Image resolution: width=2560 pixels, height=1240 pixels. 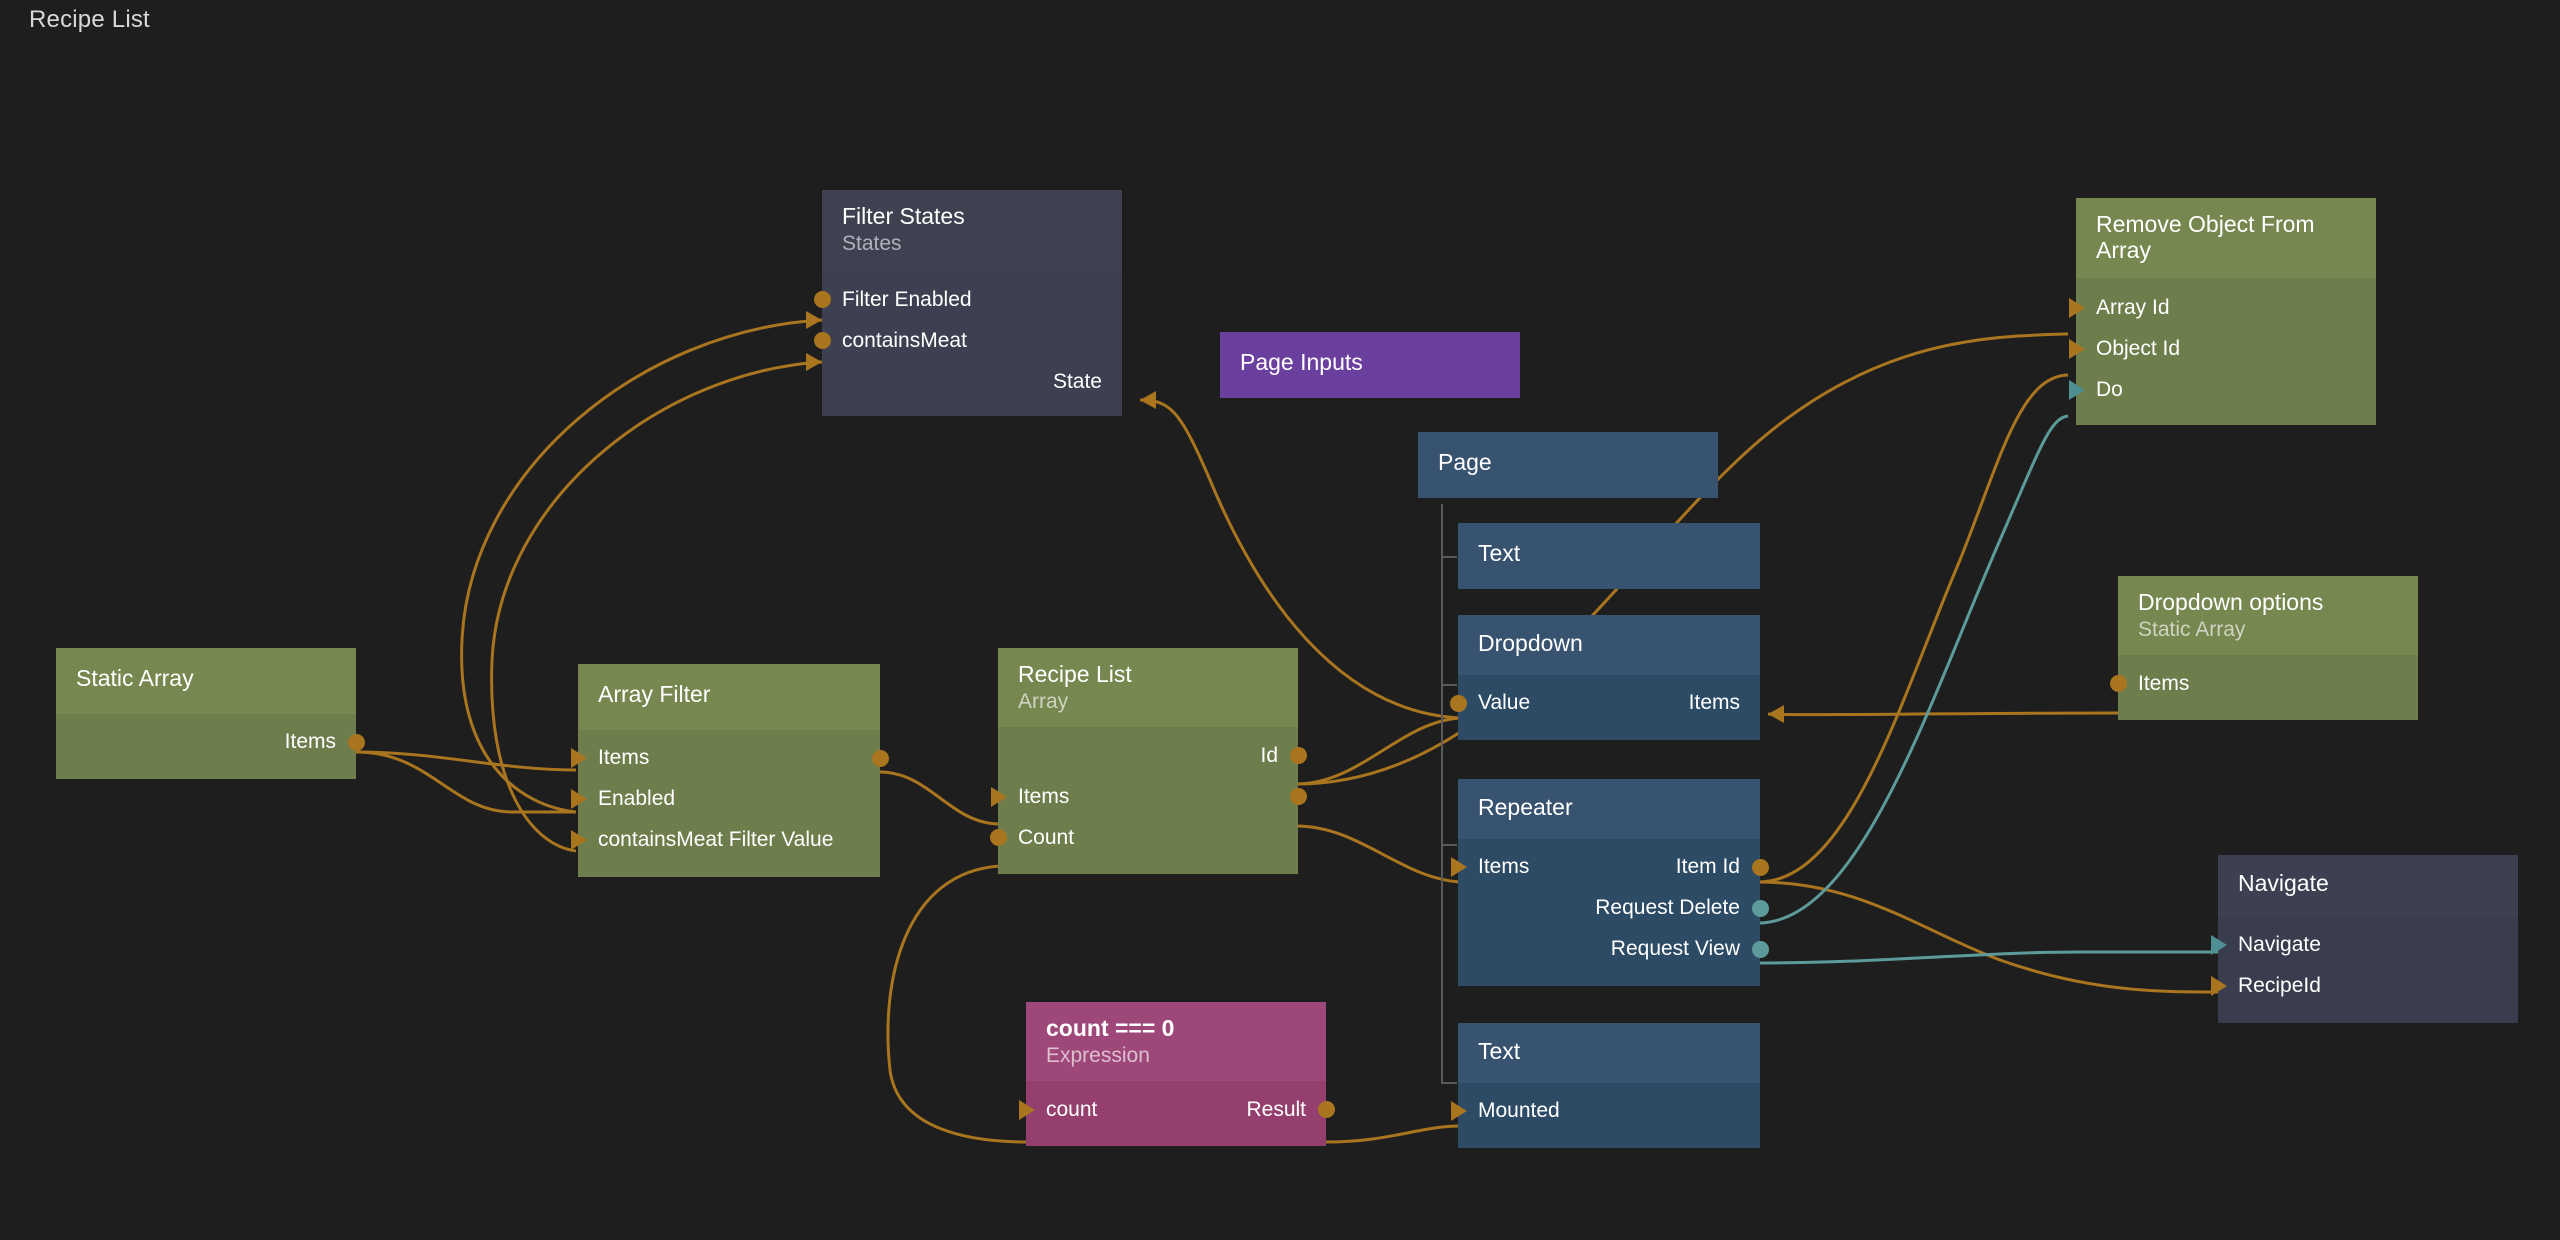 What do you see at coordinates (1149, 796) in the screenshot?
I see `port-recipe-list-items: Items` at bounding box center [1149, 796].